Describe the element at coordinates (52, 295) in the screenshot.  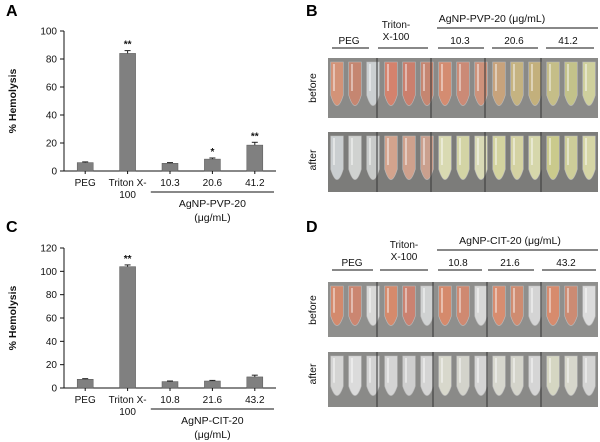
I see `chart-c-ytick-label: 80` at that location.